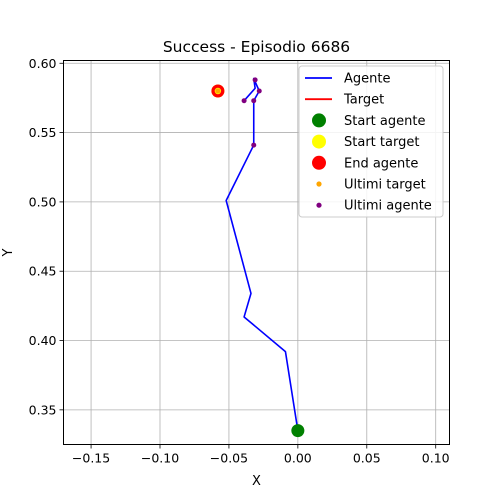  Describe the element at coordinates (229, 458) in the screenshot. I see `x-tick-label: −0.05` at that location.